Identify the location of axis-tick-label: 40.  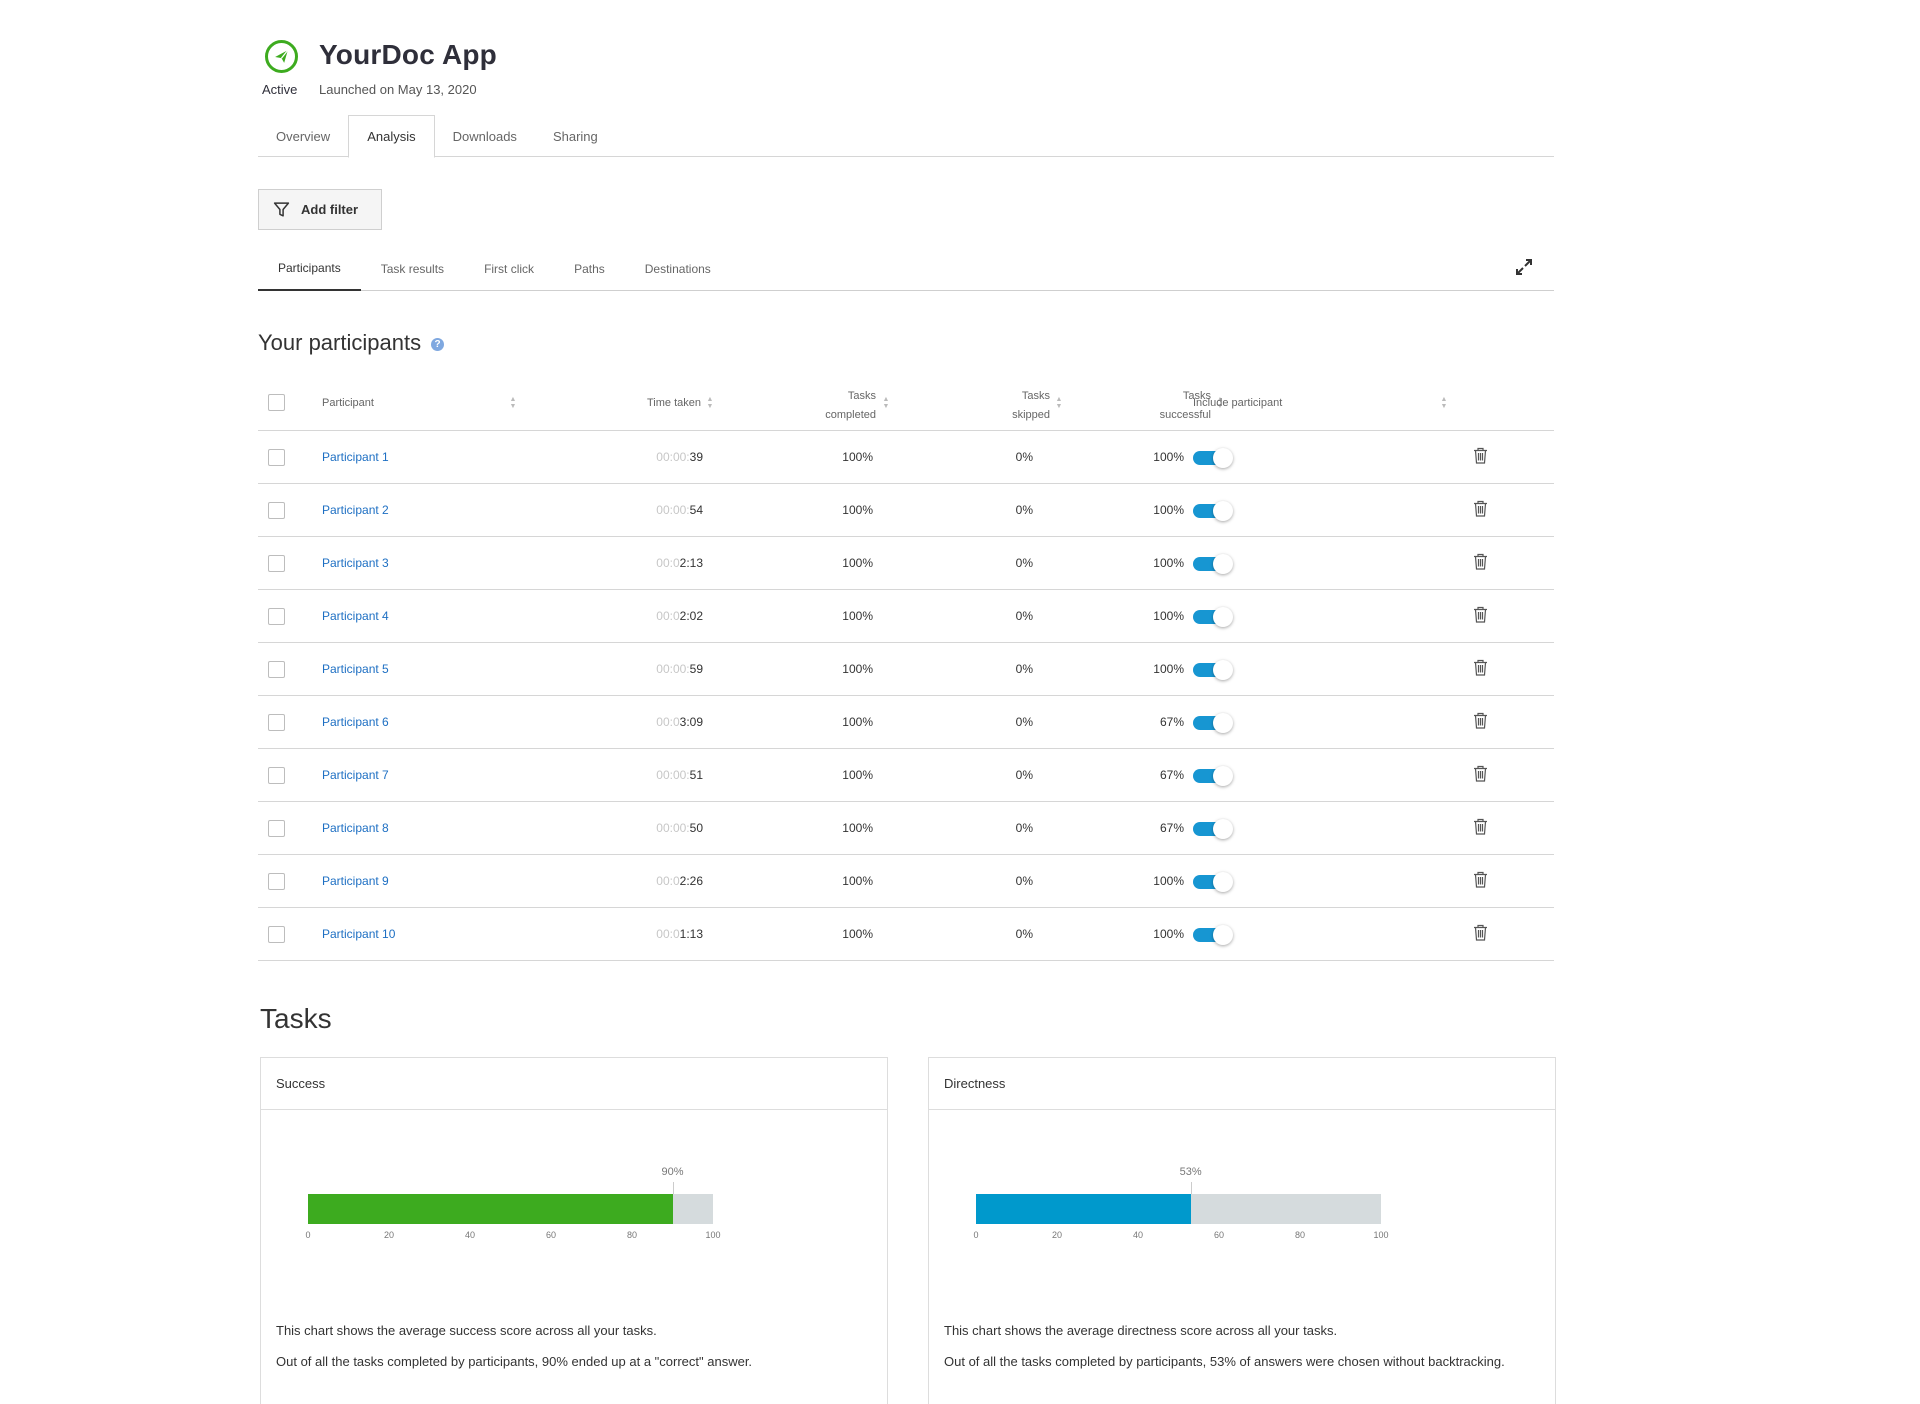
(470, 1235).